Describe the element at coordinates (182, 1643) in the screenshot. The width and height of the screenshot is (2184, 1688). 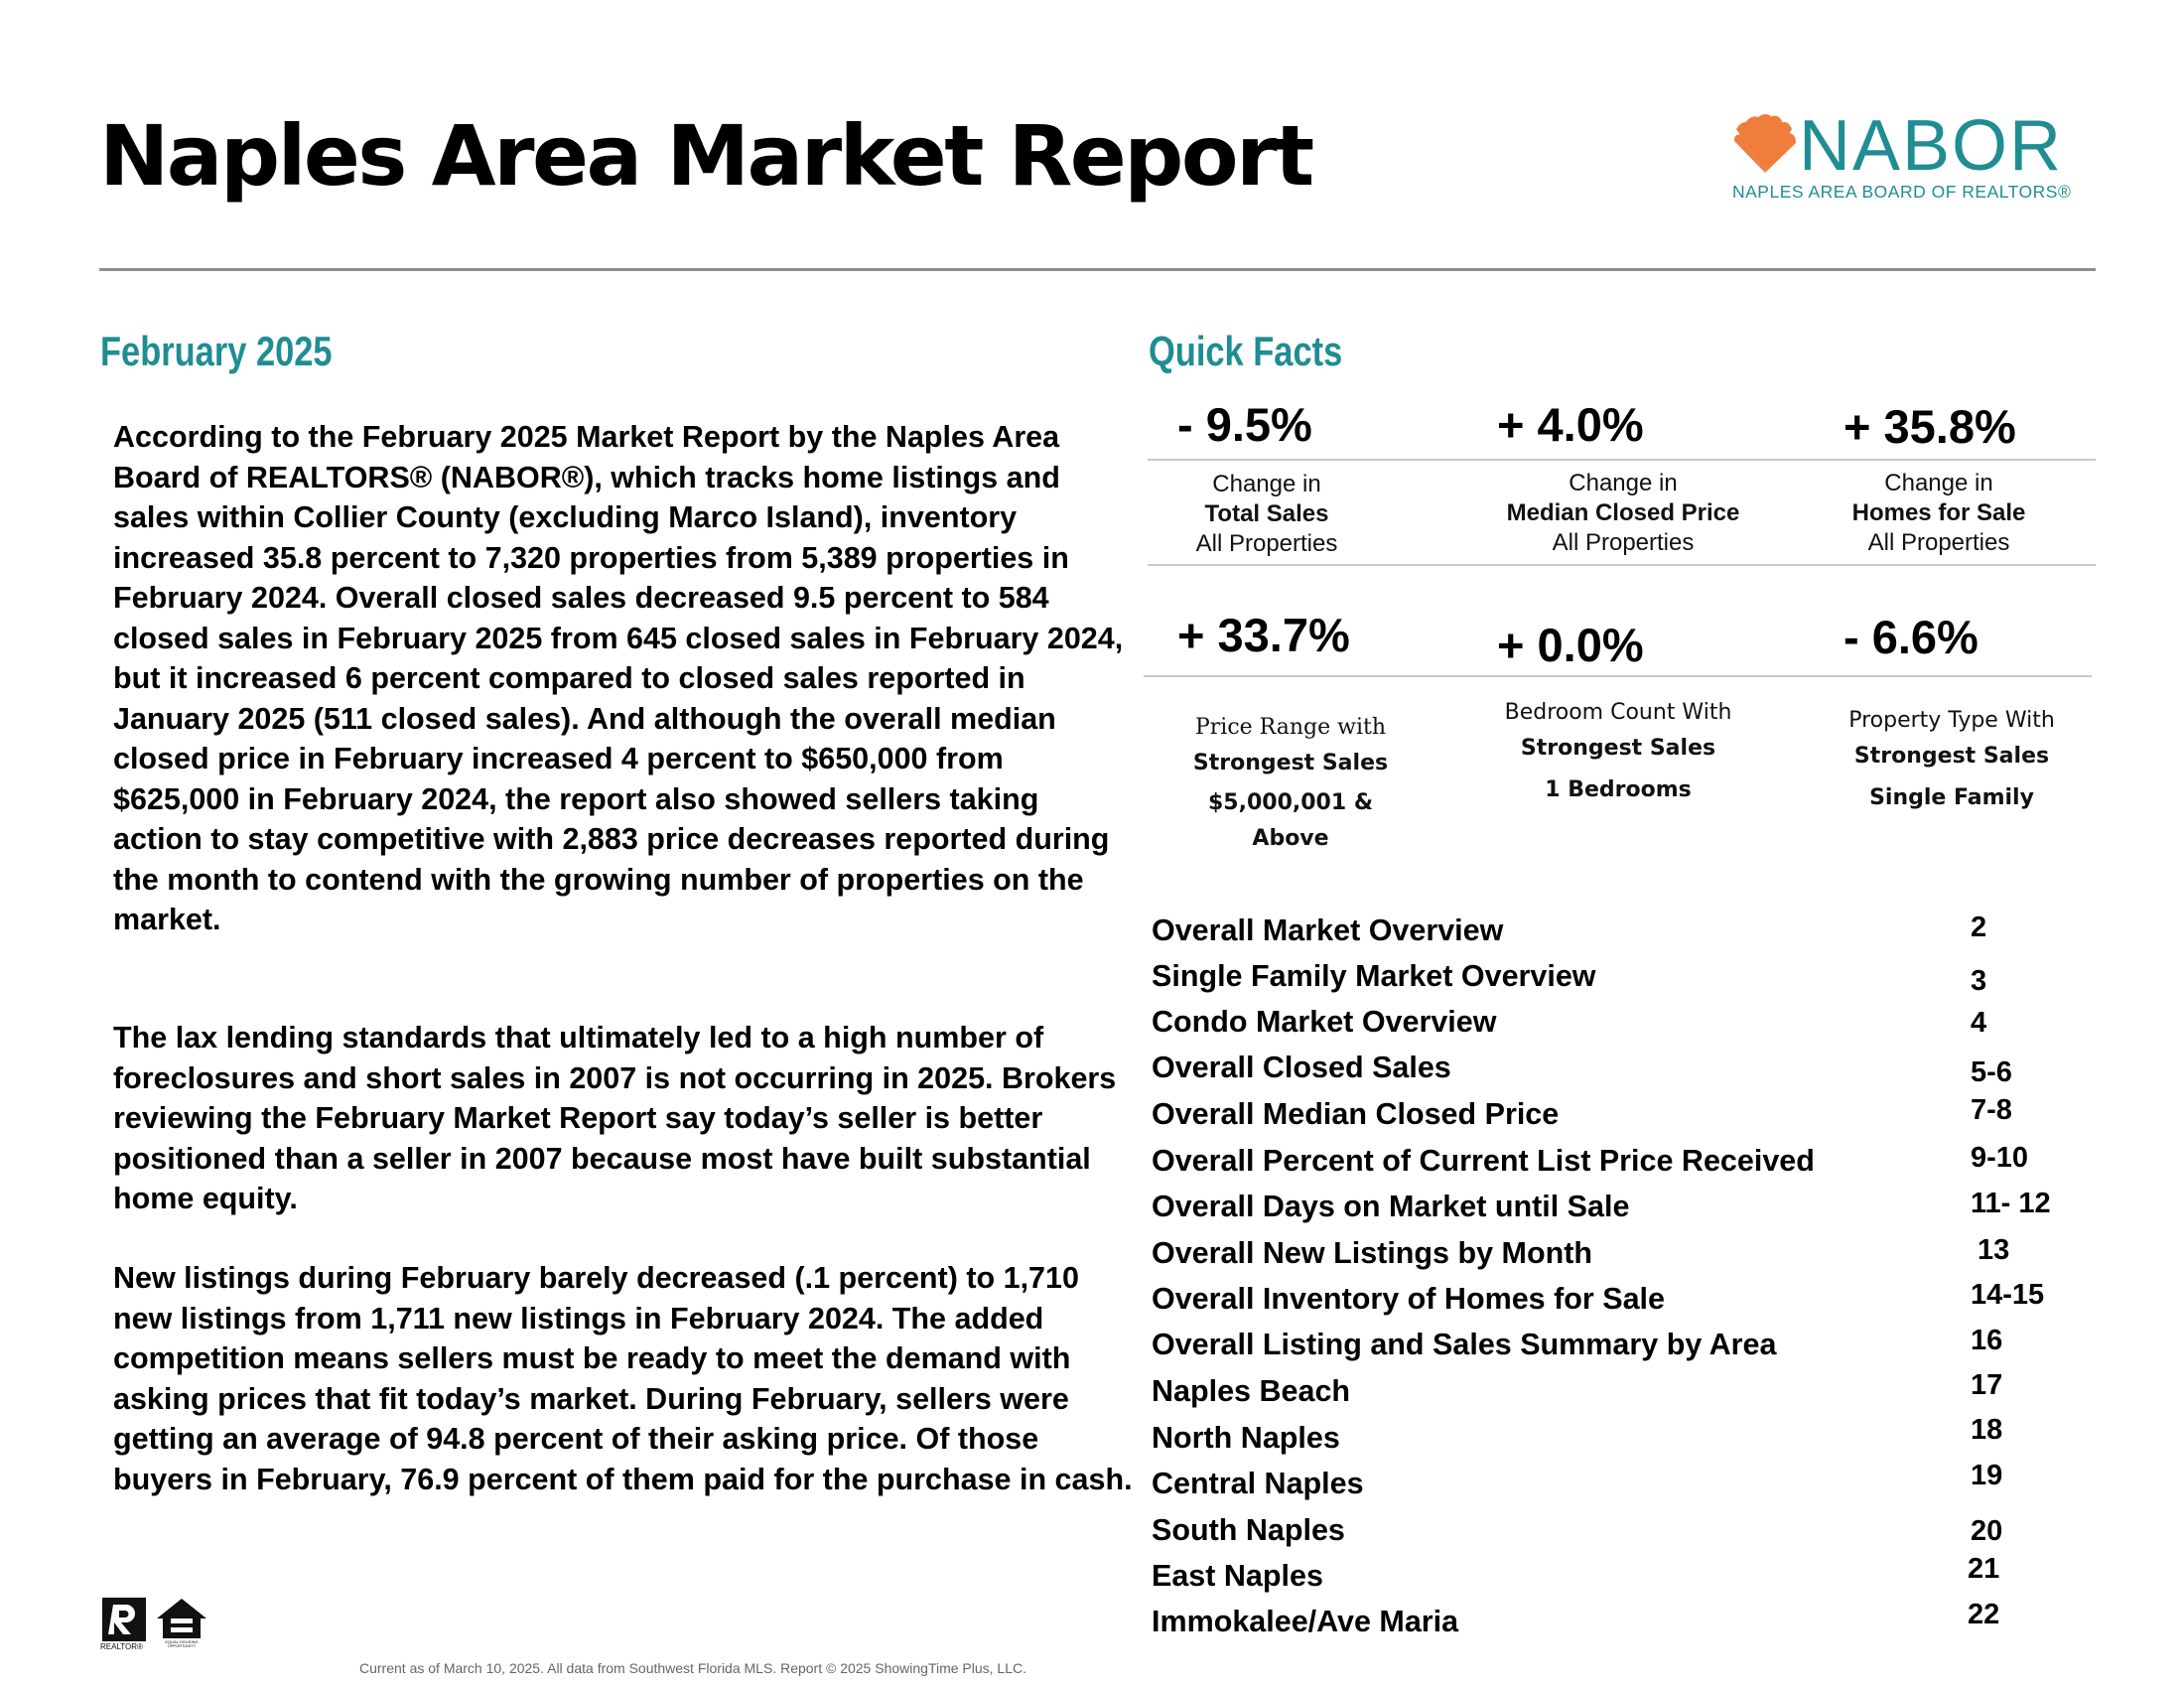
I see `eho-mark: EQUAL HOUSING OPPORTUNITY` at that location.